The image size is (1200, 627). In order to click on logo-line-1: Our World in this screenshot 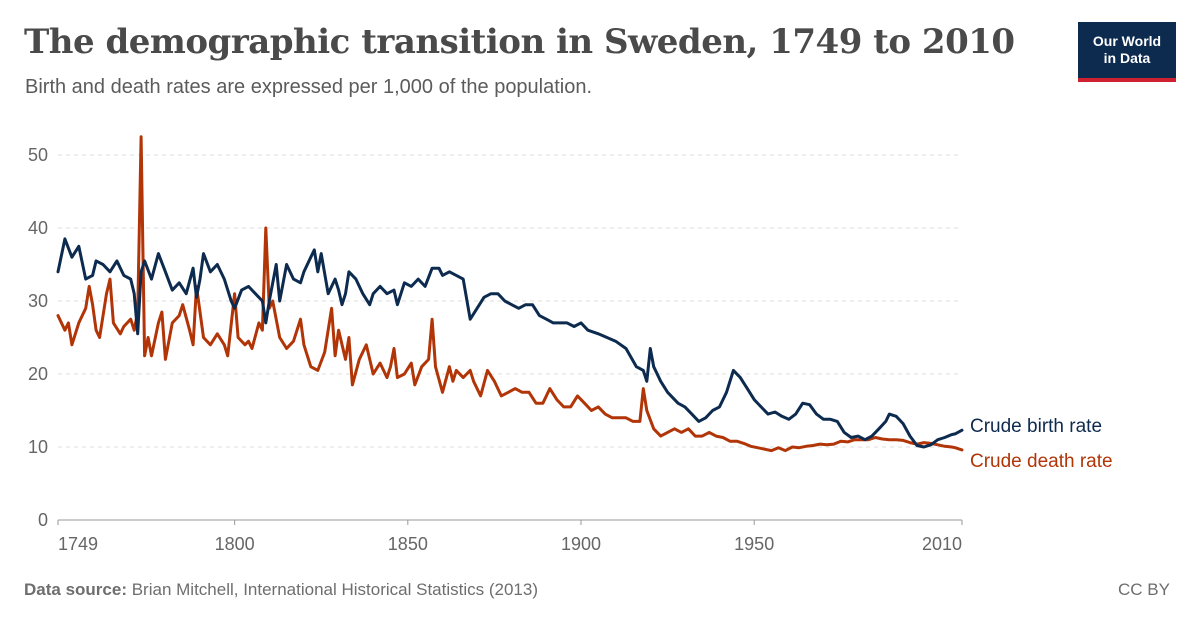, I will do `click(1127, 41)`.